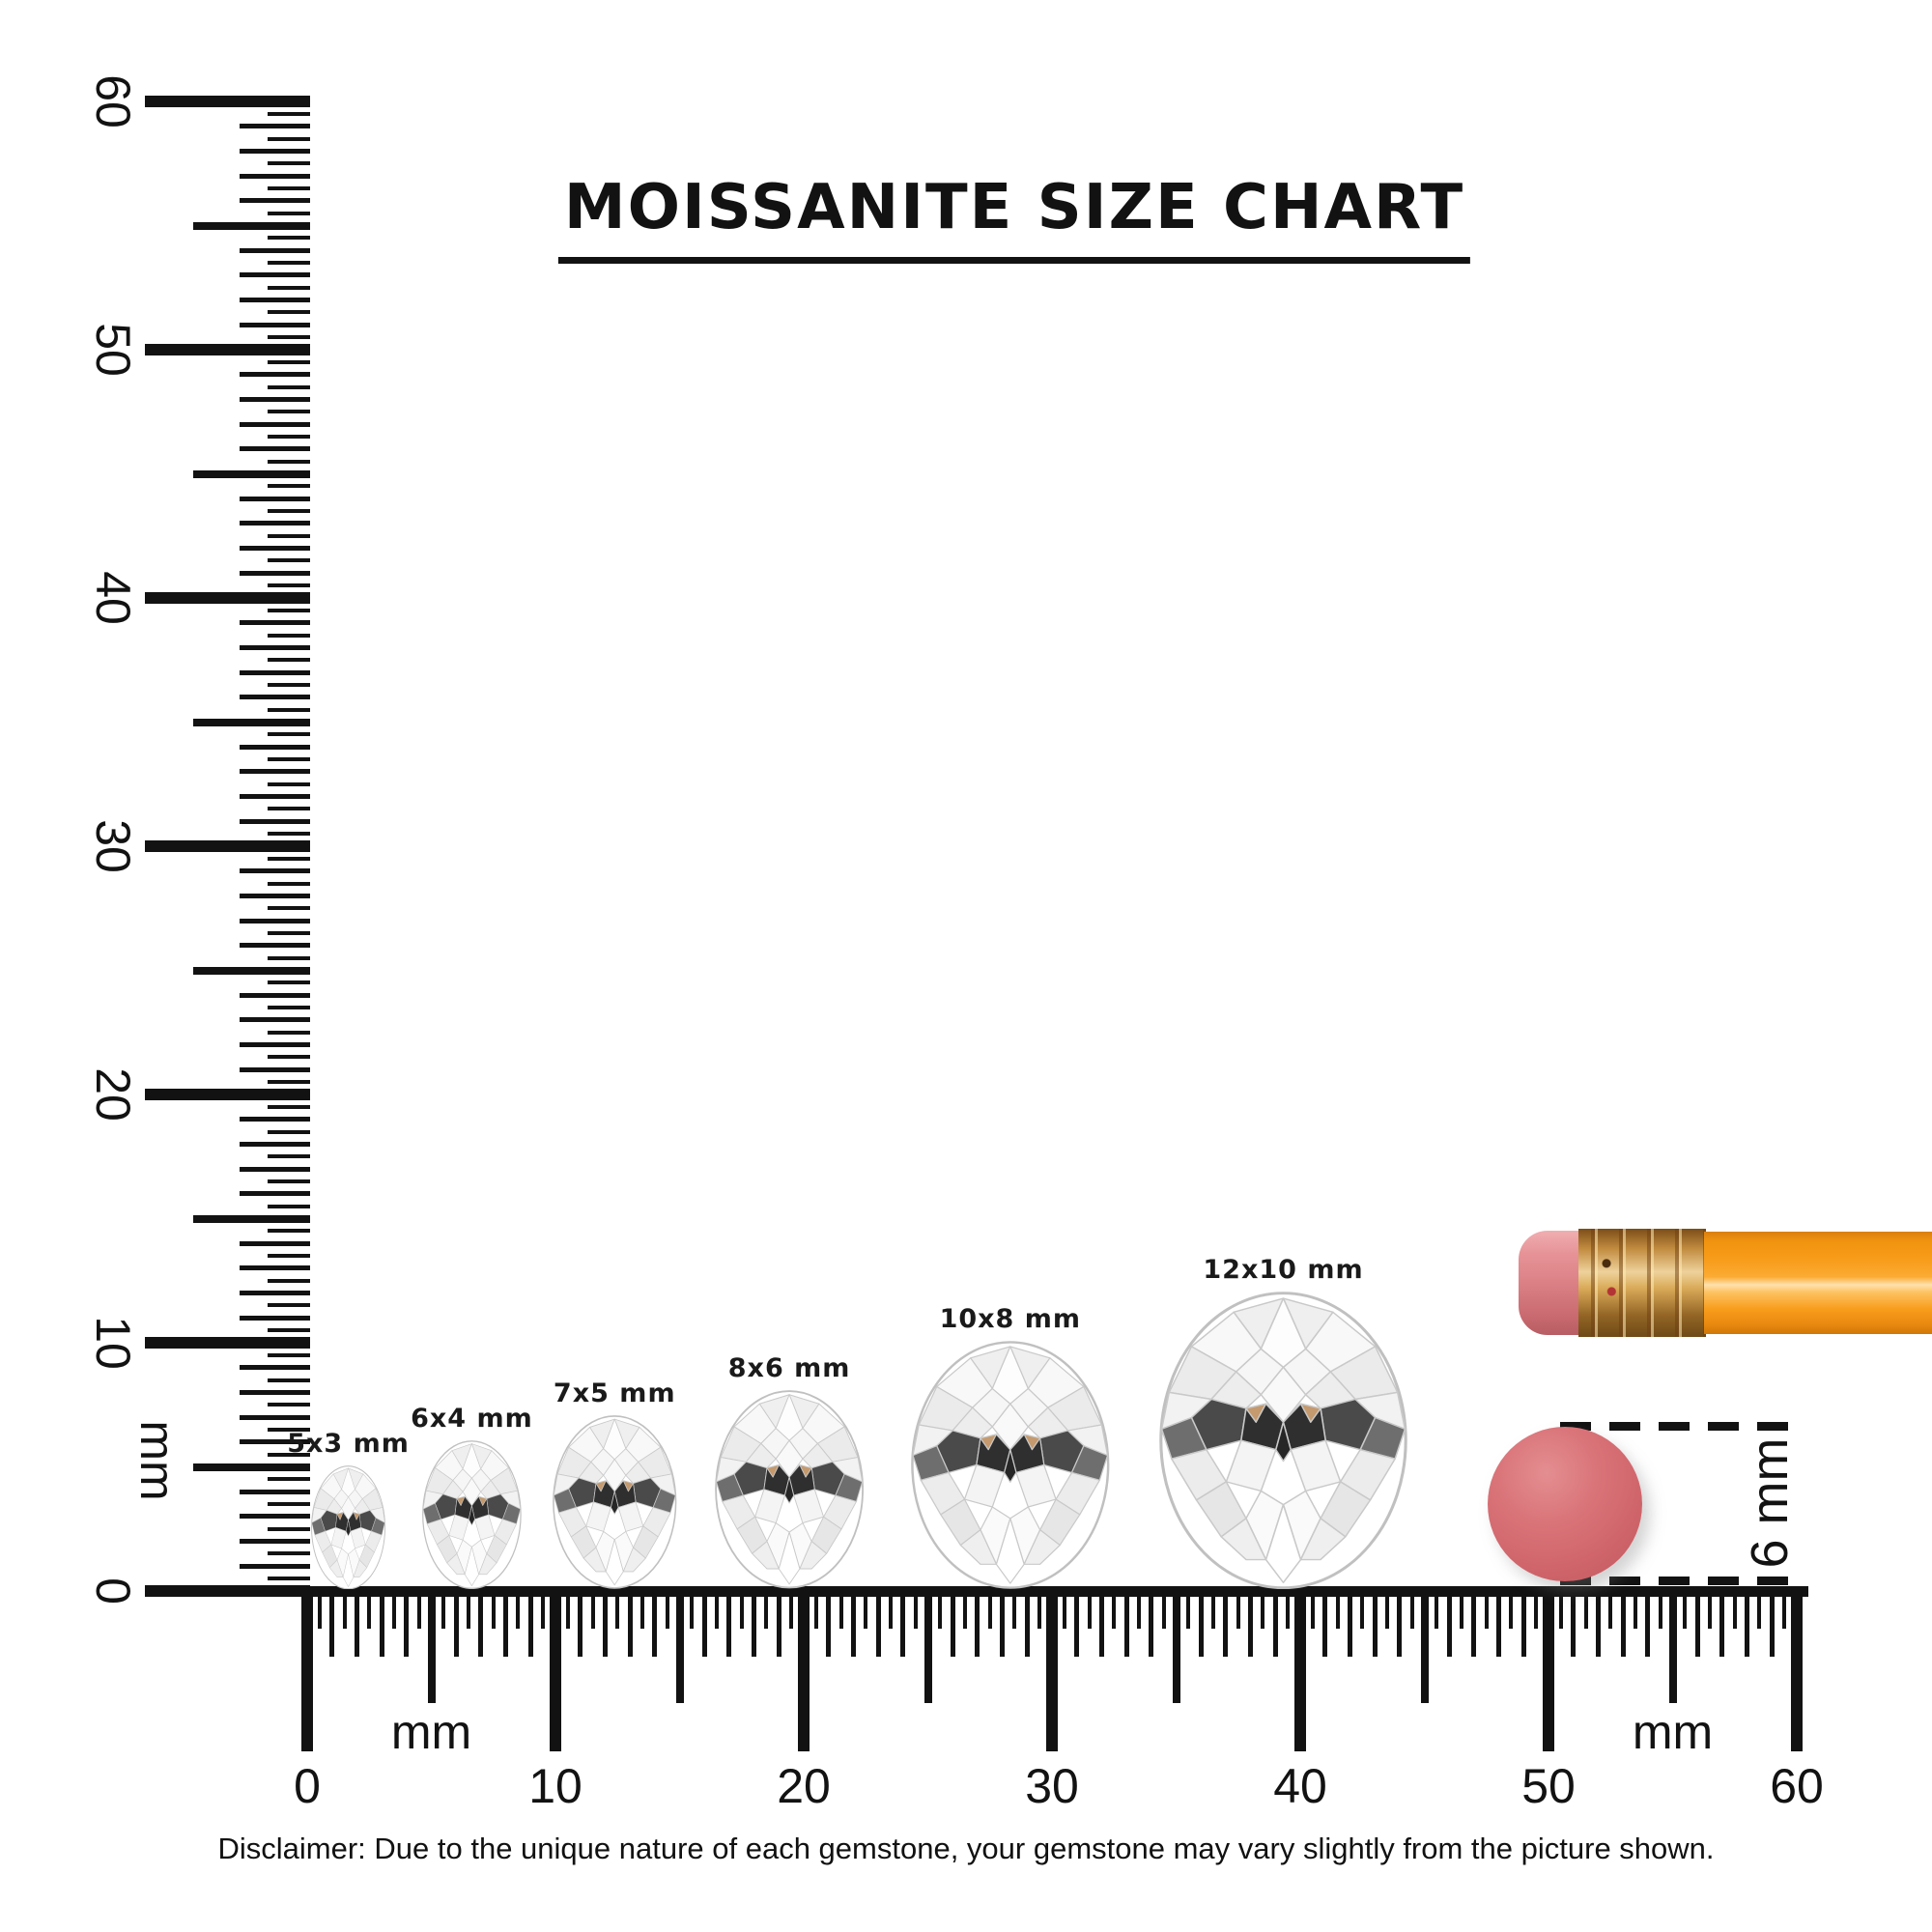 This screenshot has height=1932, width=1932. Describe the element at coordinates (307, 1786) in the screenshot. I see `horizontal-ruler-number: 0` at that location.